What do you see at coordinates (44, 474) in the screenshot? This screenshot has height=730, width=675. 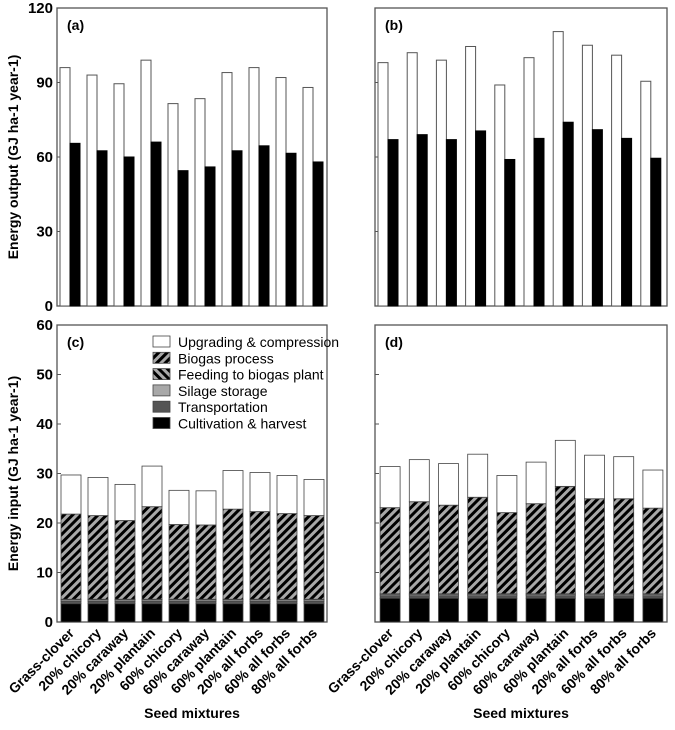 I see `y-tick-label: 30` at bounding box center [44, 474].